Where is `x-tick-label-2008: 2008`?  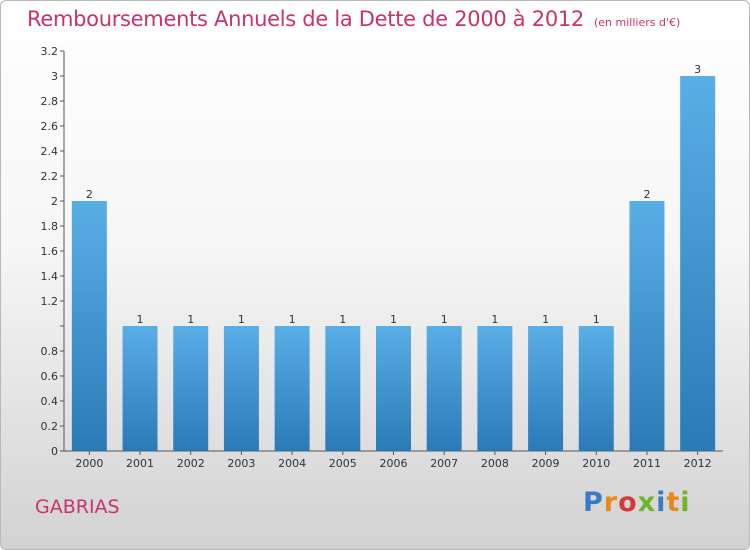
x-tick-label-2008: 2008 is located at coordinates (495, 463).